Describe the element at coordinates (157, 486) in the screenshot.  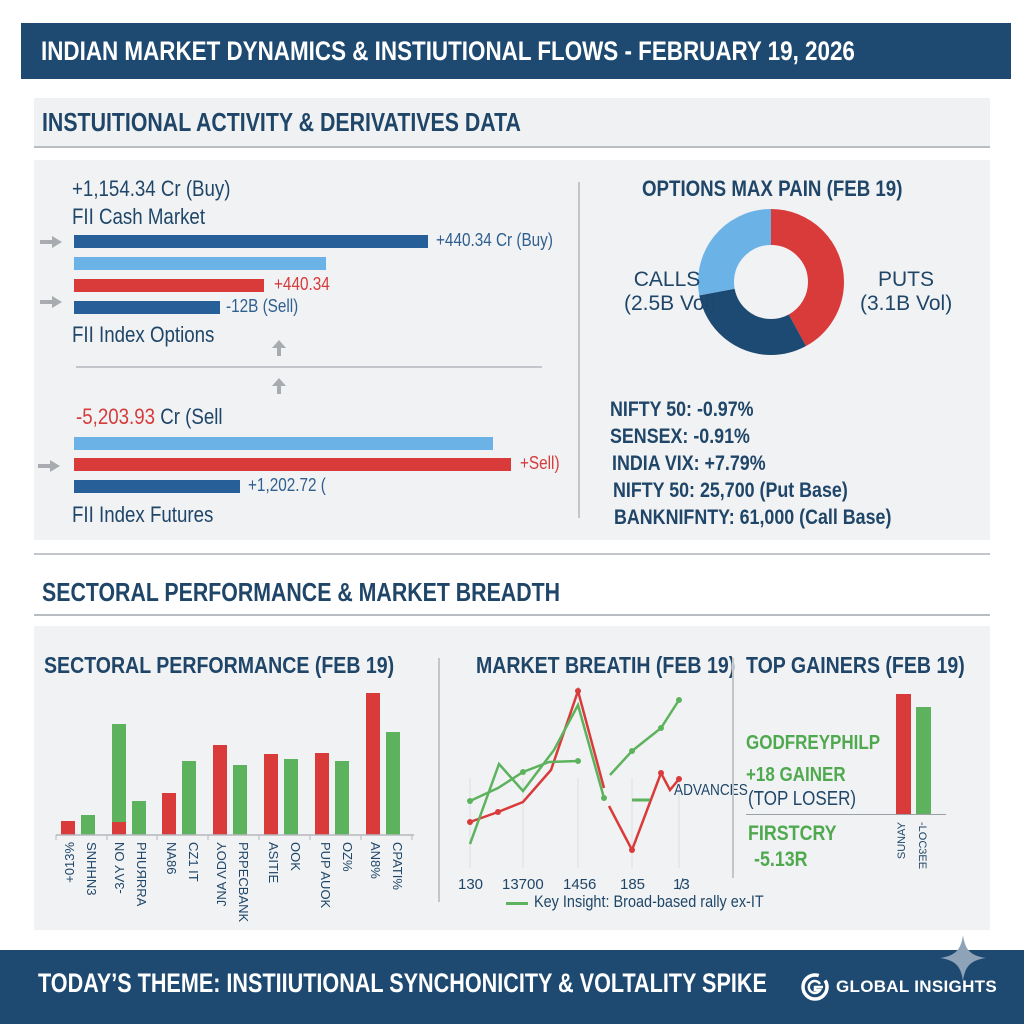
I see `fii-futures-bar-buy` at that location.